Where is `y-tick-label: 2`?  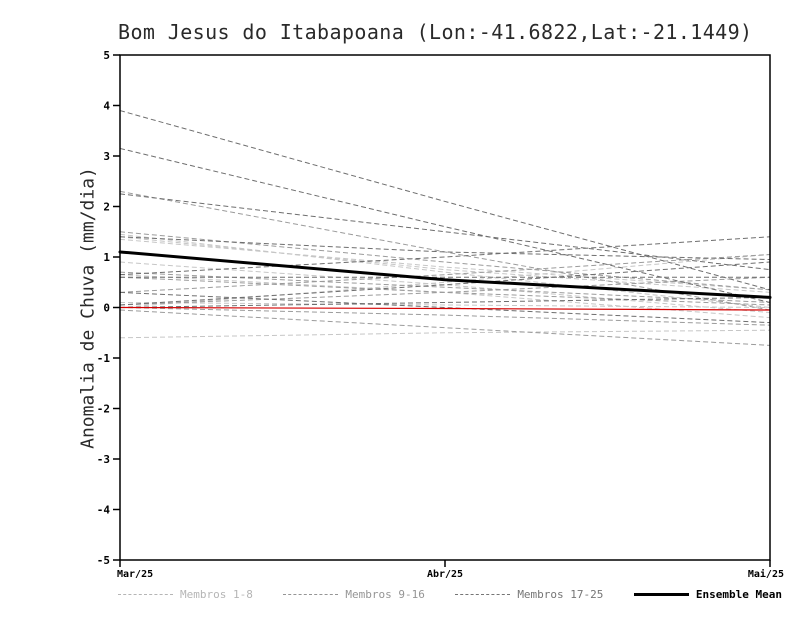
y-tick-label: 2 is located at coordinates (106, 207).